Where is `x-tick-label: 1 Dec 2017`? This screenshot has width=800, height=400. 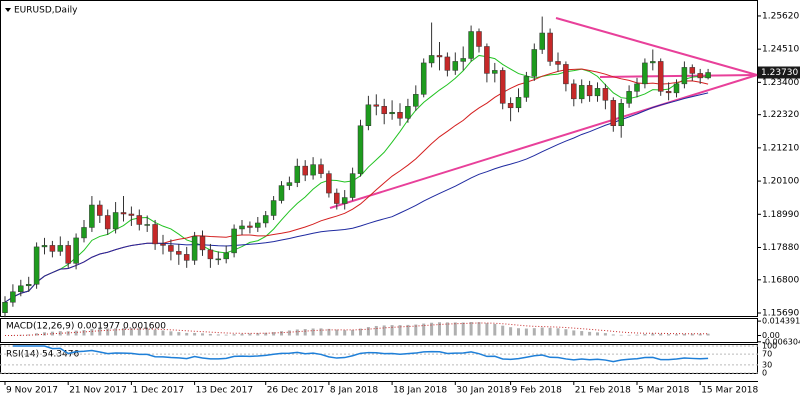
x-tick-label: 1 Dec 2017 is located at coordinates (158, 391).